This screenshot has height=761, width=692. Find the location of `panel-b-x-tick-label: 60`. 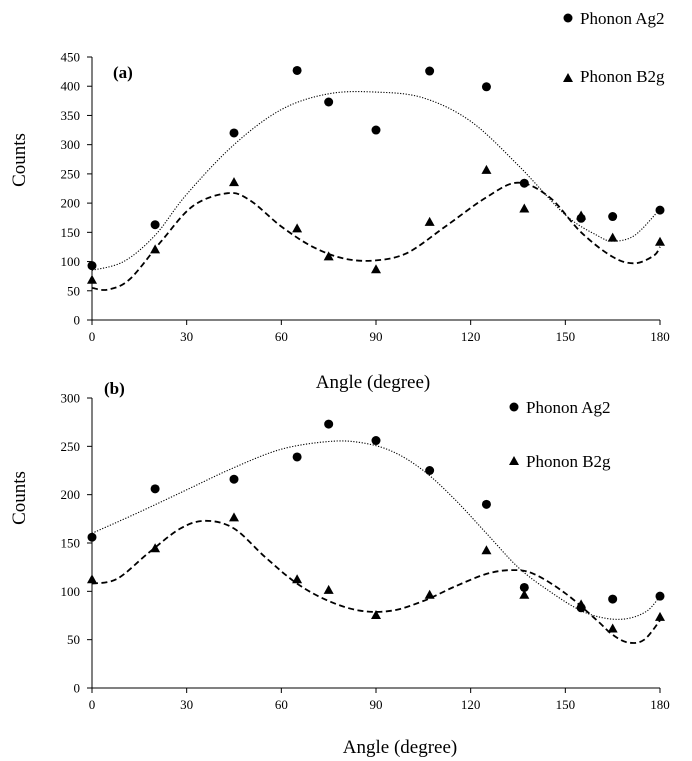

panel-b-x-tick-label: 60 is located at coordinates (281, 704).